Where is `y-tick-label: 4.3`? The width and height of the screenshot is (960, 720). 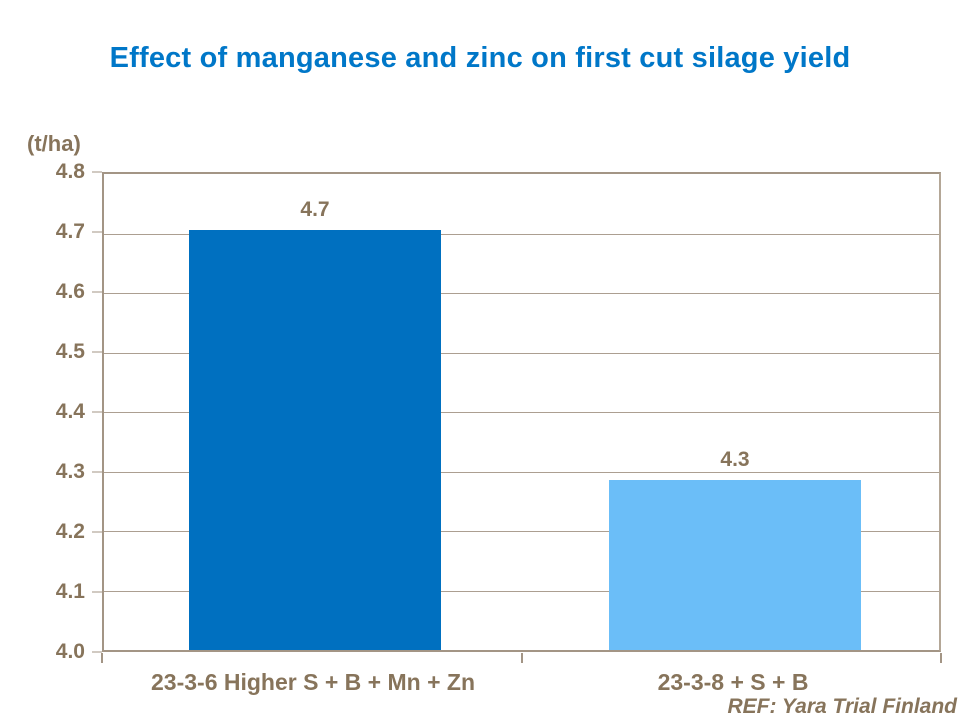
y-tick-label: 4.3 is located at coordinates (70, 471).